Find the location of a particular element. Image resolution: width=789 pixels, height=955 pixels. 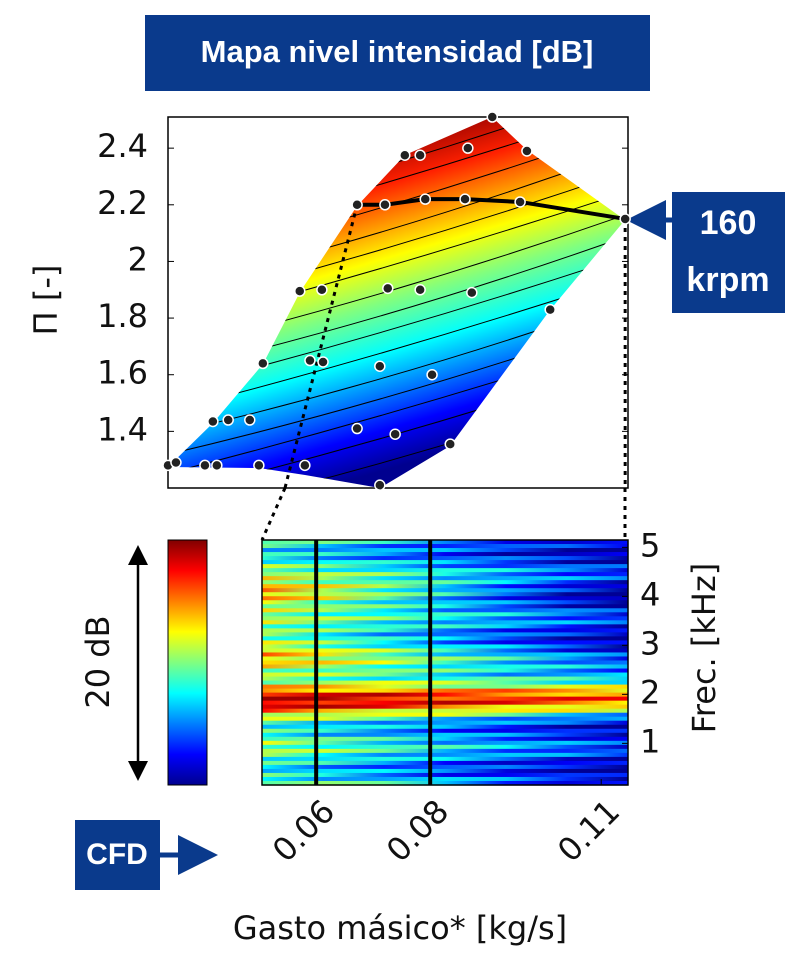

y-tick-label: 2.2 is located at coordinates (122, 203).